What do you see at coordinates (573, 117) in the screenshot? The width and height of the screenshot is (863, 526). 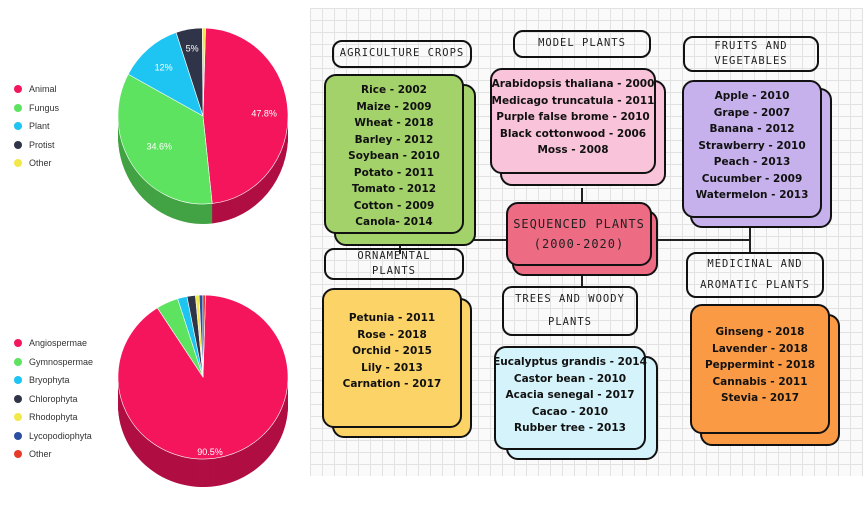 I see `model-item: Purple false brome - 2010` at bounding box center [573, 117].